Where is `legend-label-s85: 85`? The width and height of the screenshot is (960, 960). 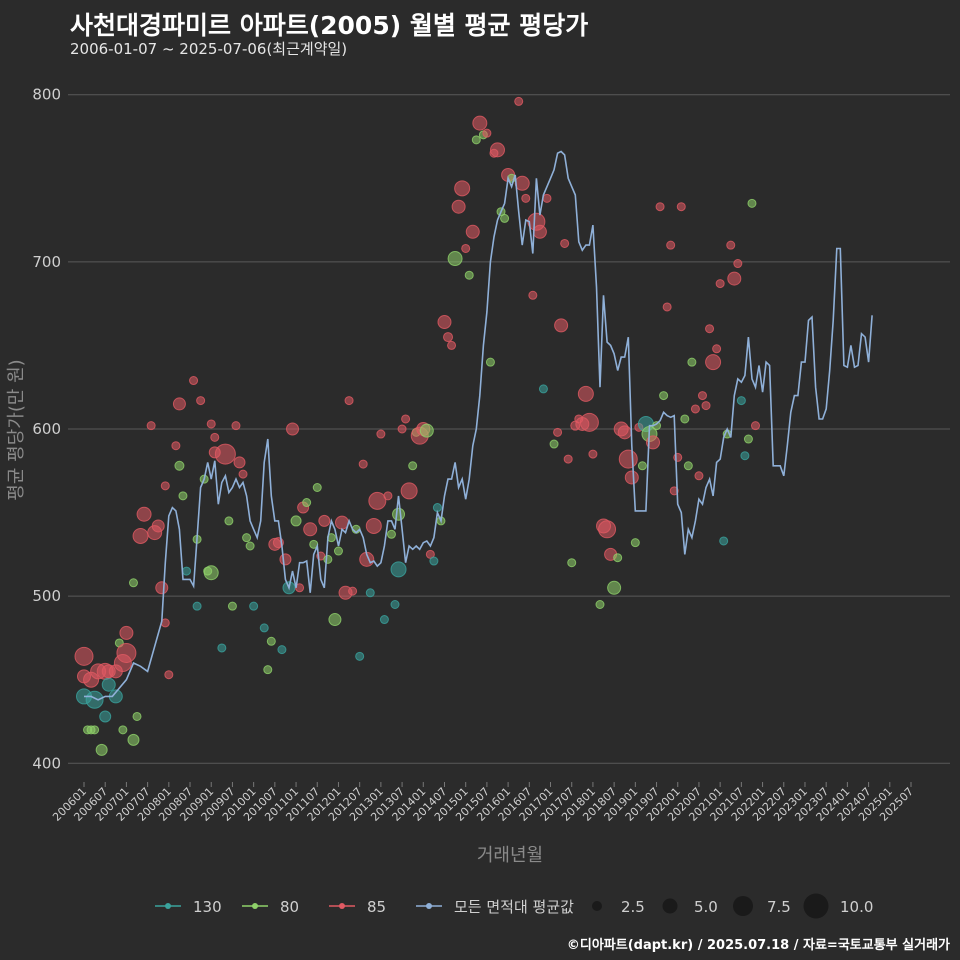 legend-label-s85: 85 is located at coordinates (376, 907).